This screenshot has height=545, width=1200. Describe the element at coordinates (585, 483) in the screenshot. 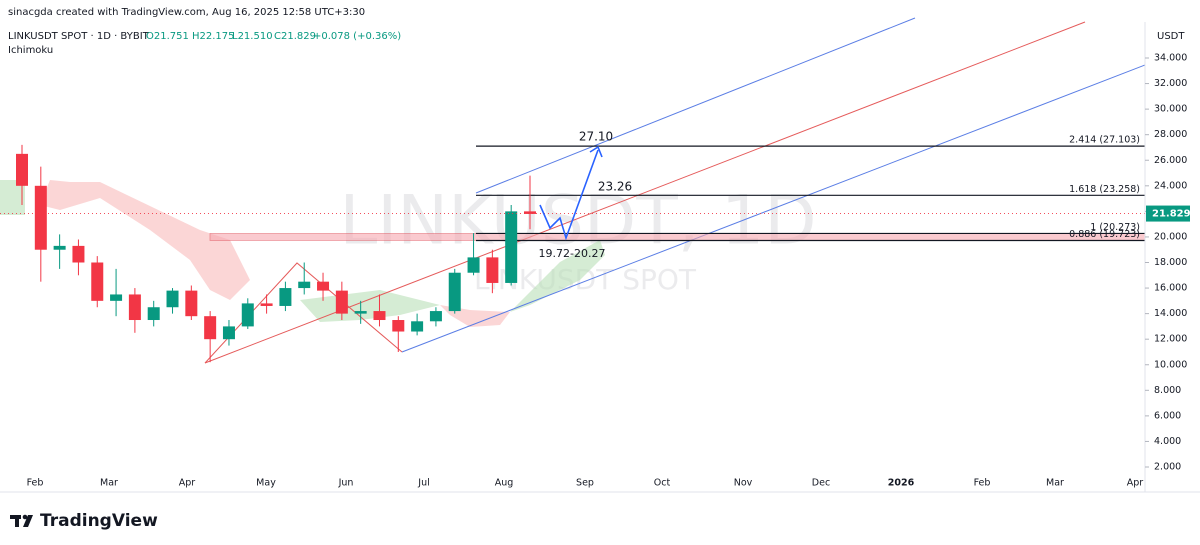

I see `time-tick-label: Sep` at that location.